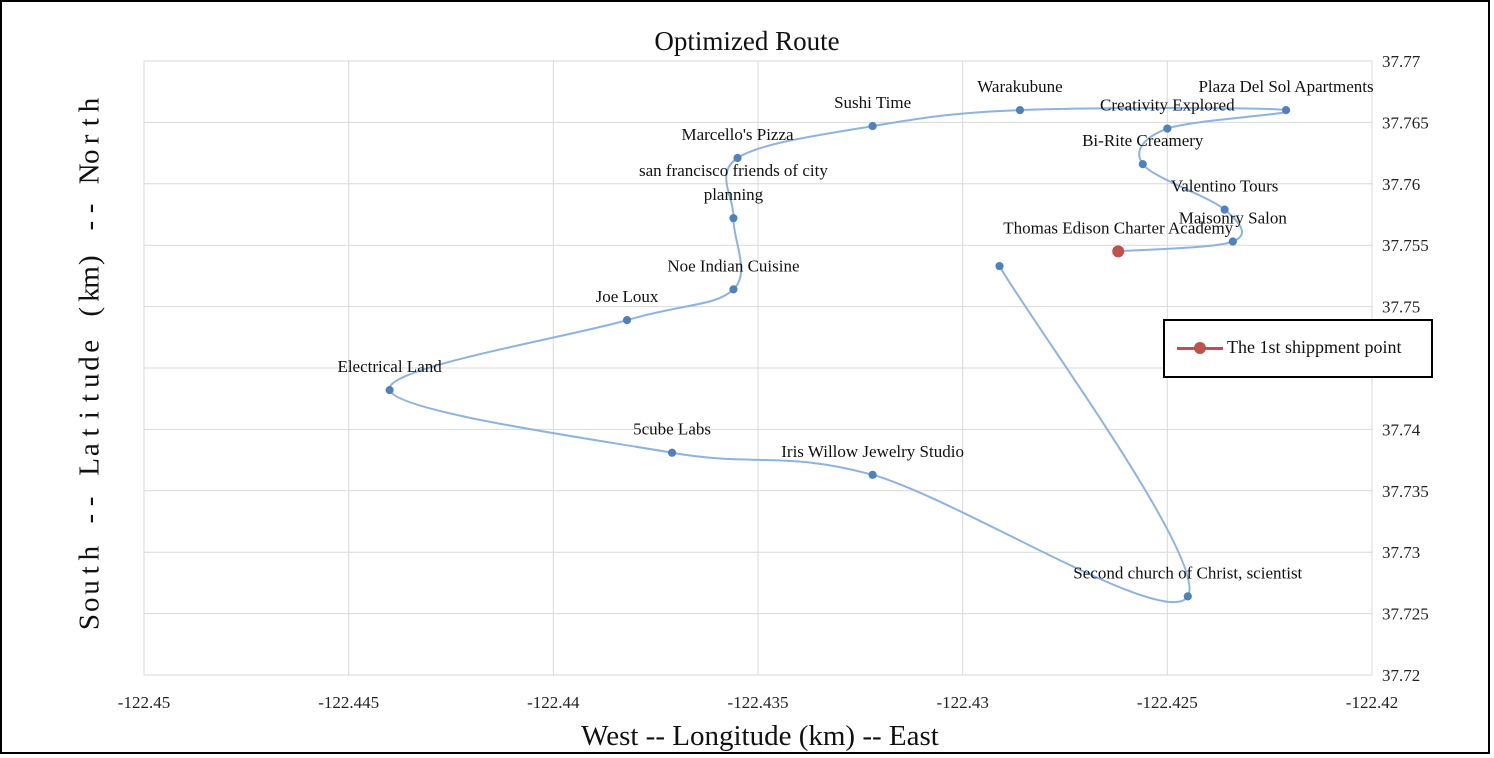 This screenshot has height=758, width=1494. Describe the element at coordinates (389, 366) in the screenshot. I see `point-label: Electrical Land` at that location.